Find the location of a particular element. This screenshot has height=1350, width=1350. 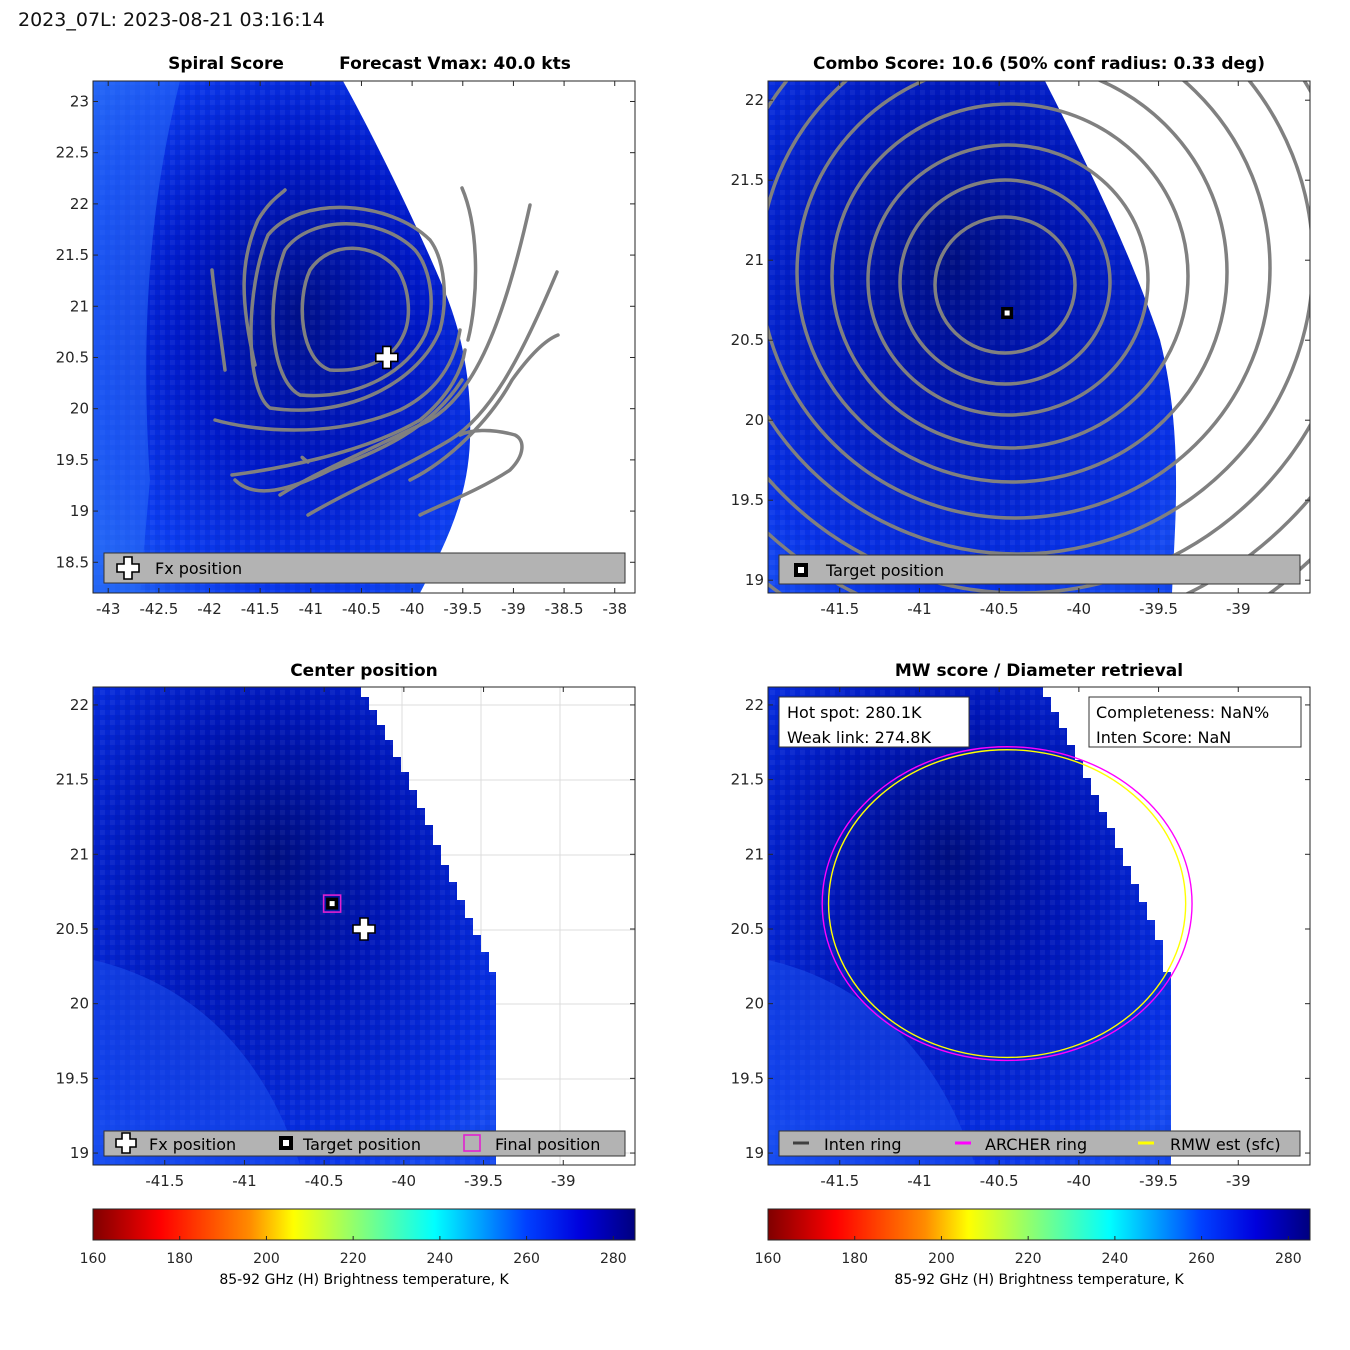

spiral-contours is located at coordinates (385, 351).